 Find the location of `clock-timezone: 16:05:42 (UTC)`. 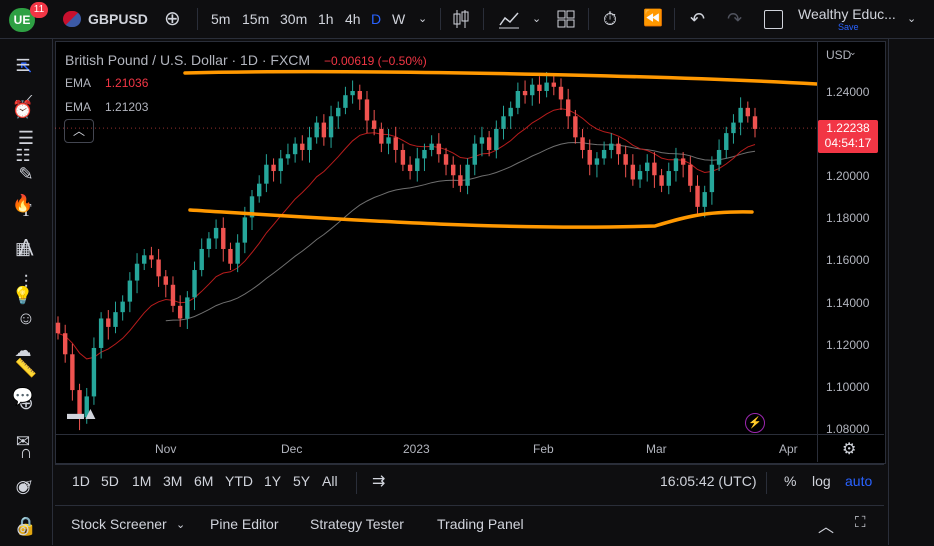

clock-timezone: 16:05:42 (UTC) is located at coordinates (708, 481).